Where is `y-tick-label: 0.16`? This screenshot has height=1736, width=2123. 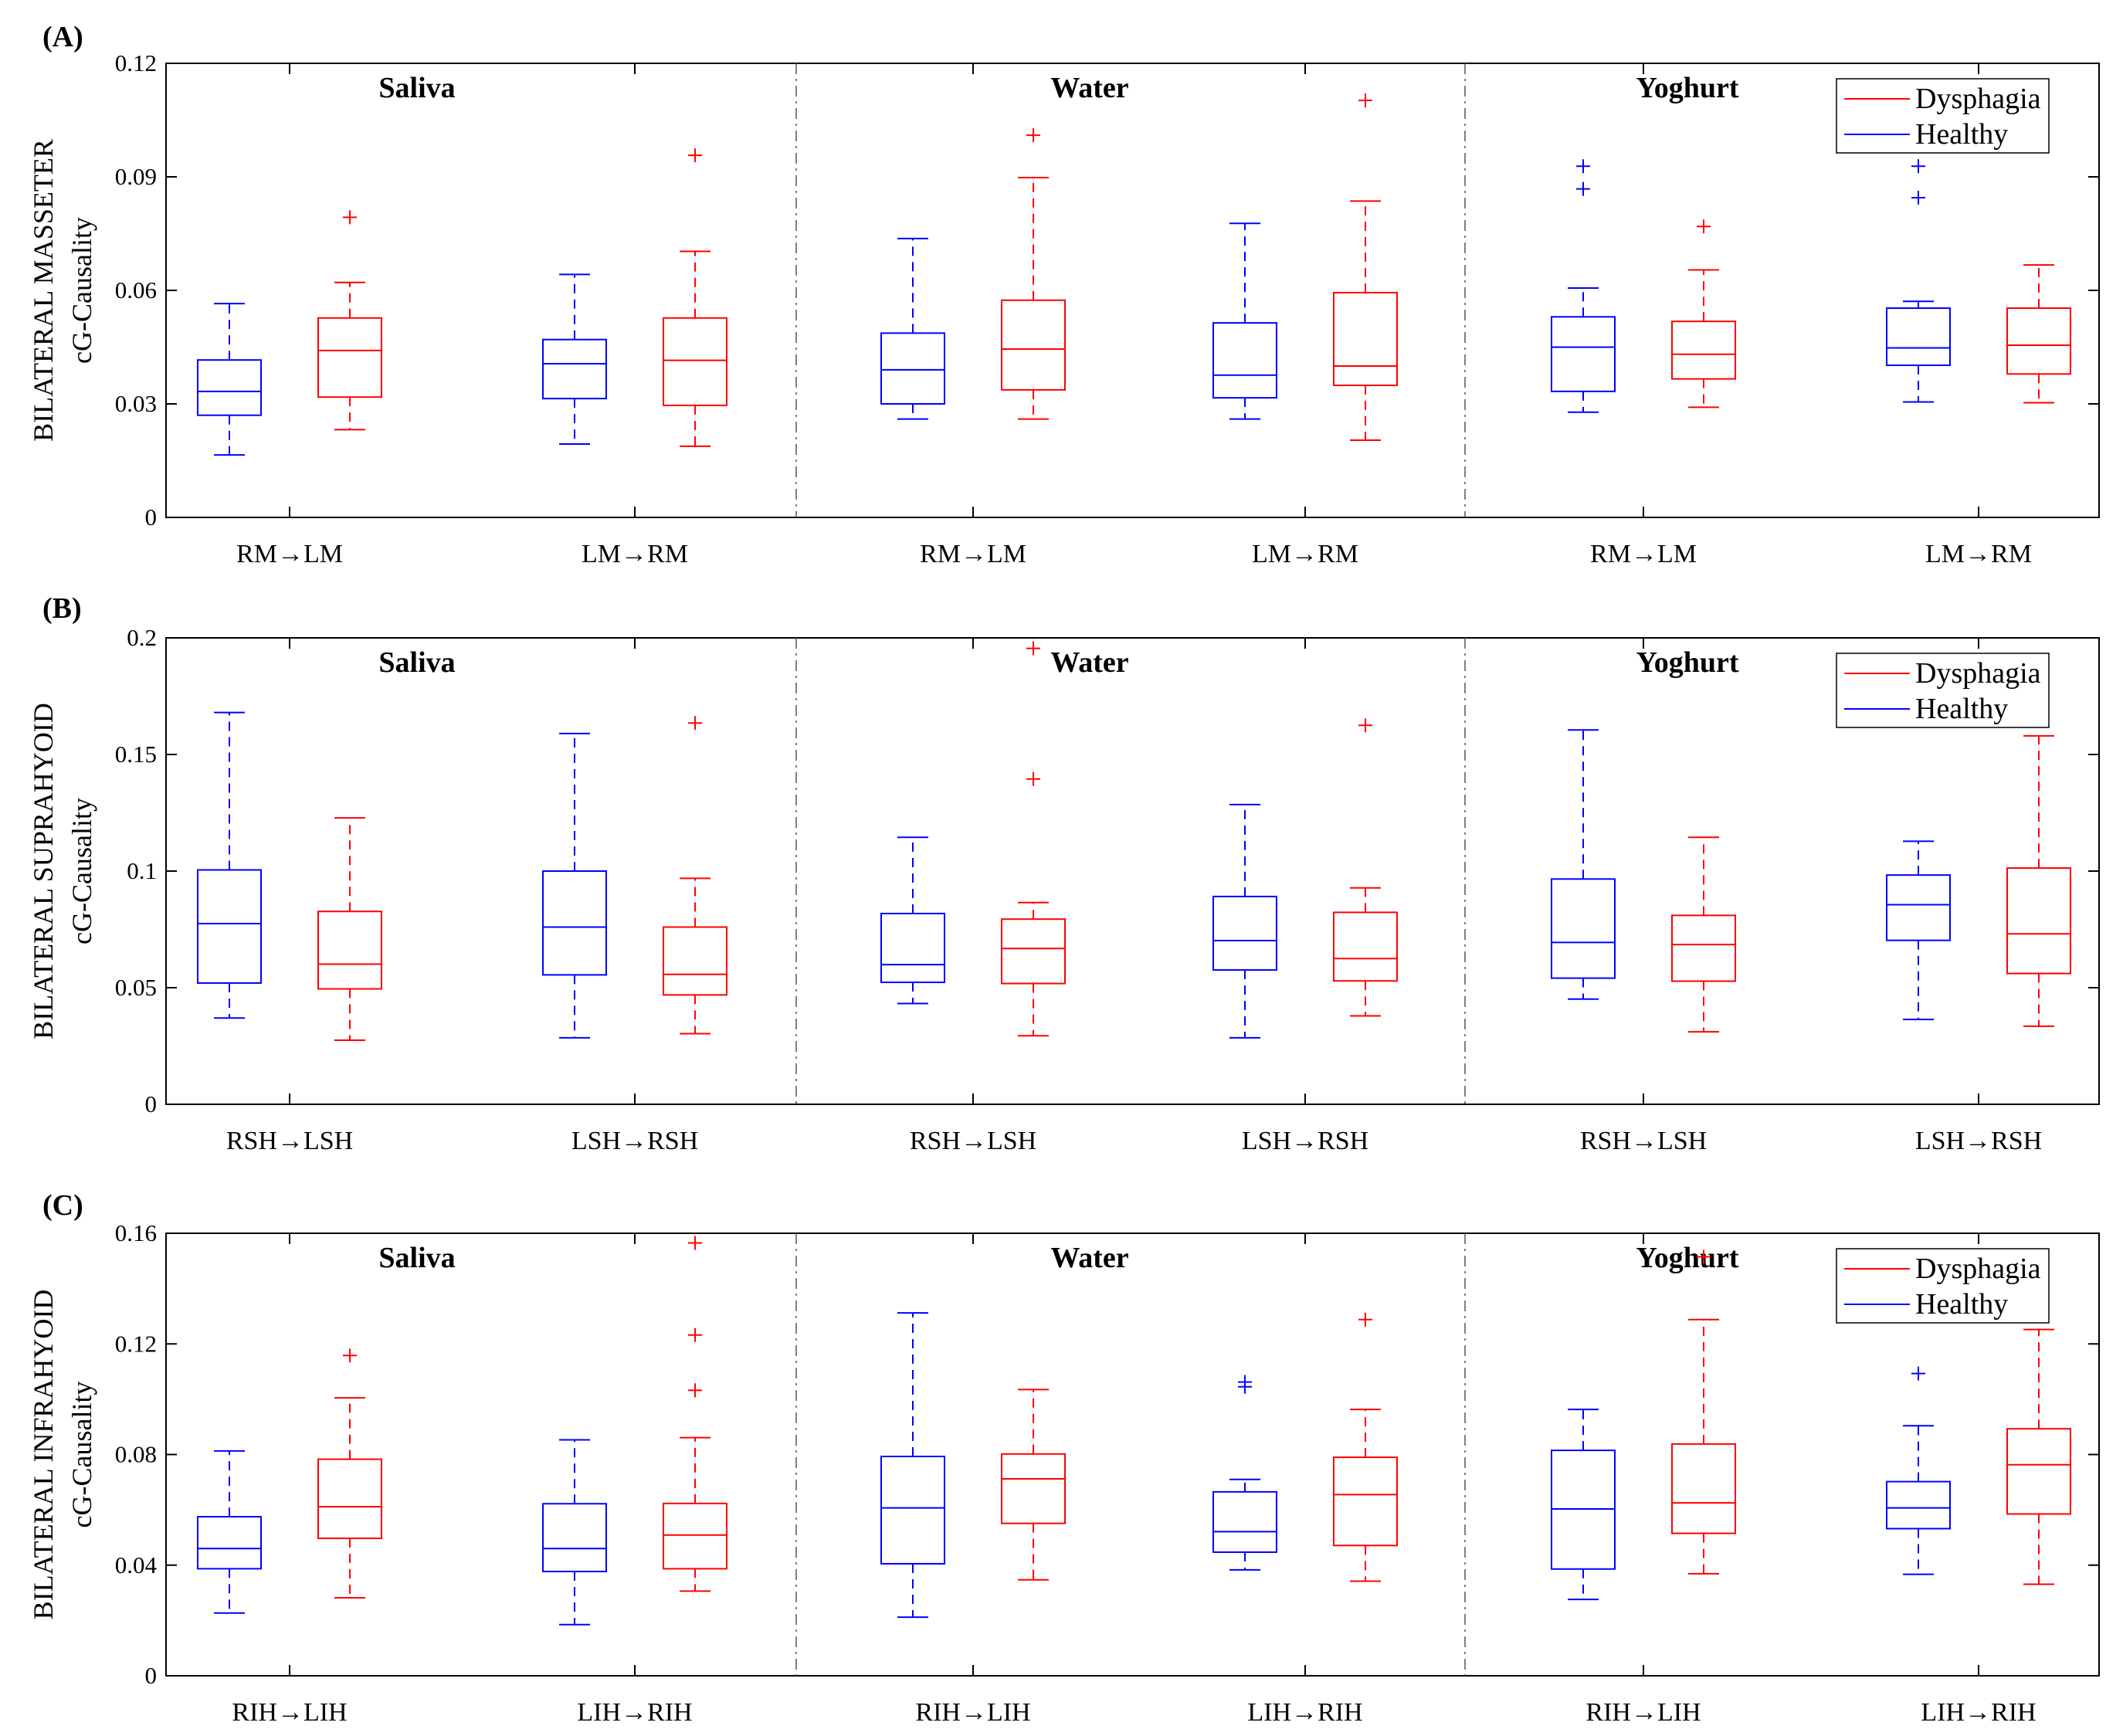
y-tick-label: 0.16 is located at coordinates (136, 1232).